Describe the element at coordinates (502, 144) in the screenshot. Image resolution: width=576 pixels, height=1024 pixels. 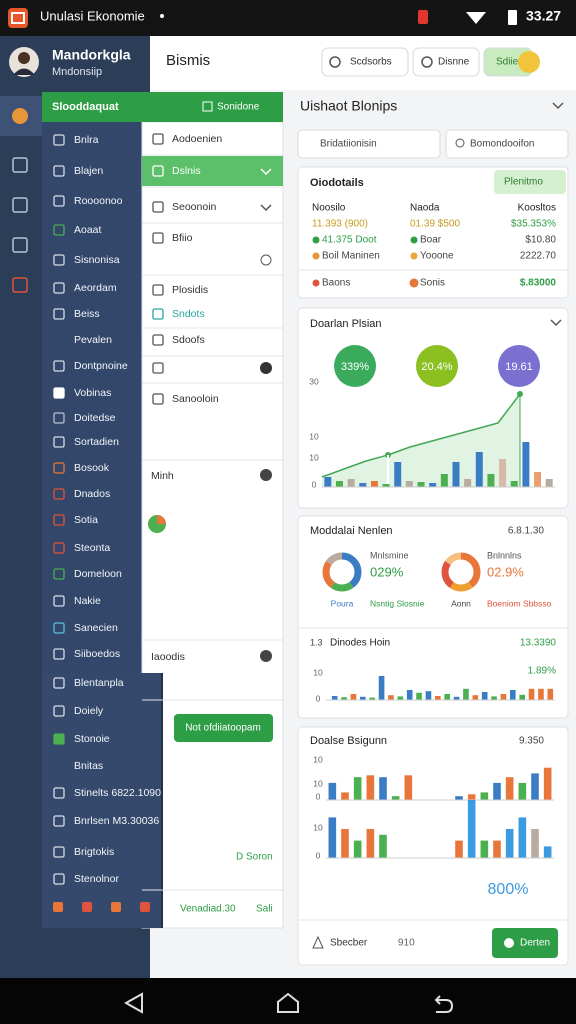
I see `filter-label: Bomondooifon` at that location.